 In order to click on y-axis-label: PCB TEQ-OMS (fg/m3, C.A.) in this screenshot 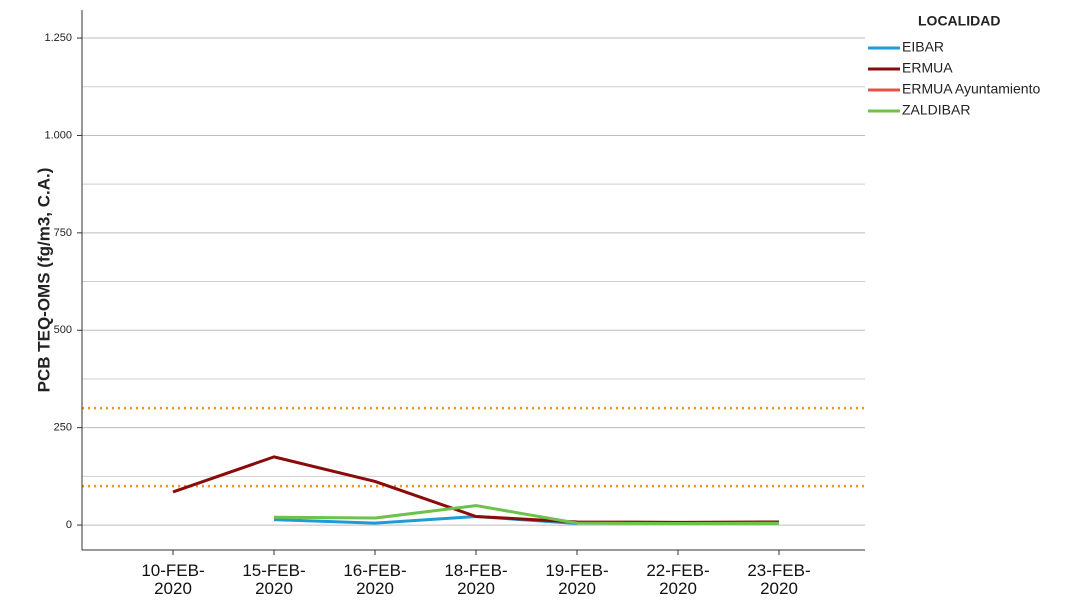, I will do `click(43, 280)`.